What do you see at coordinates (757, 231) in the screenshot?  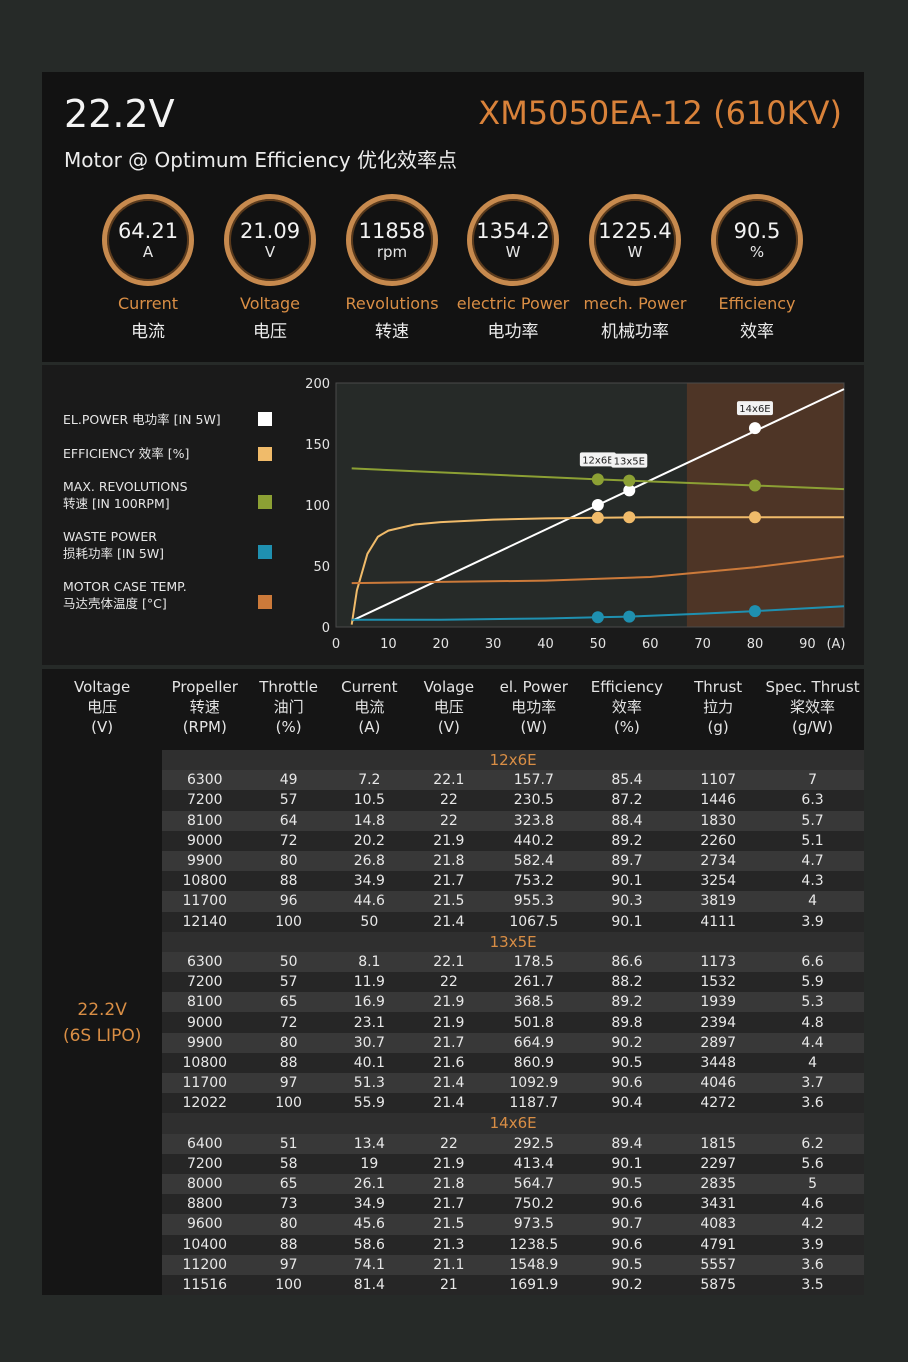 I see `metric-value: 90.5` at bounding box center [757, 231].